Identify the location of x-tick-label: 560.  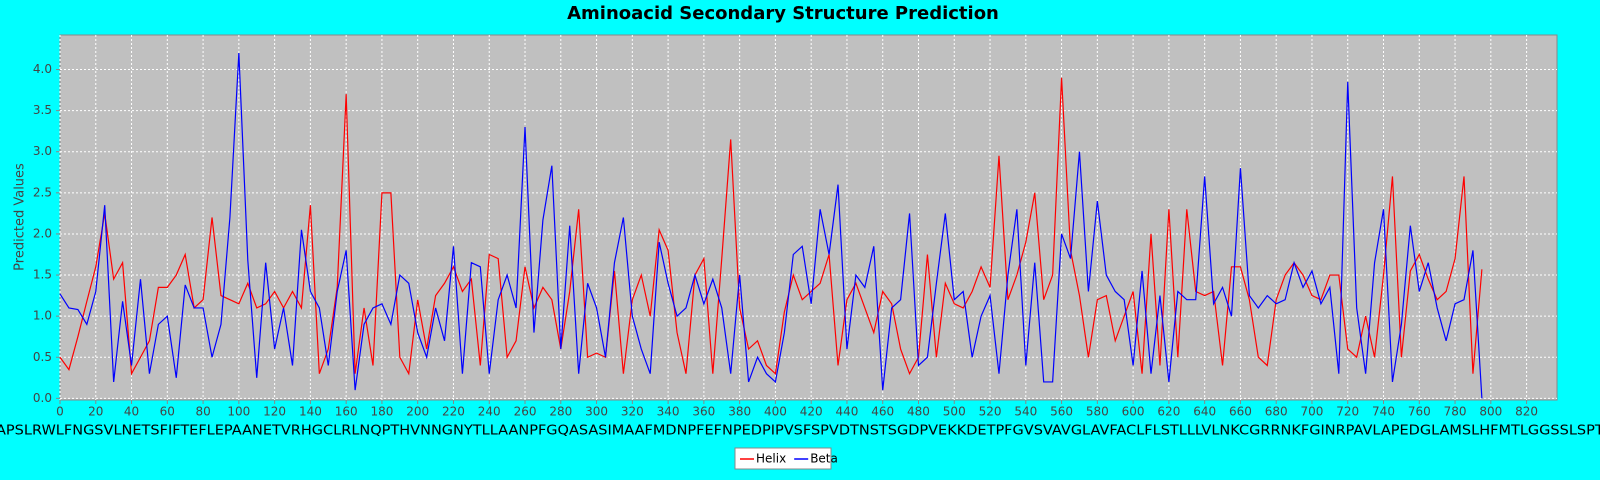
(1061, 412).